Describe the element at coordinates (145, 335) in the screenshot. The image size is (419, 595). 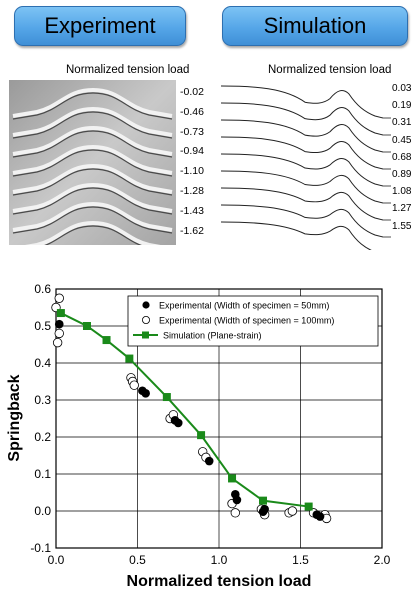
I see `legend-marker-sim` at that location.